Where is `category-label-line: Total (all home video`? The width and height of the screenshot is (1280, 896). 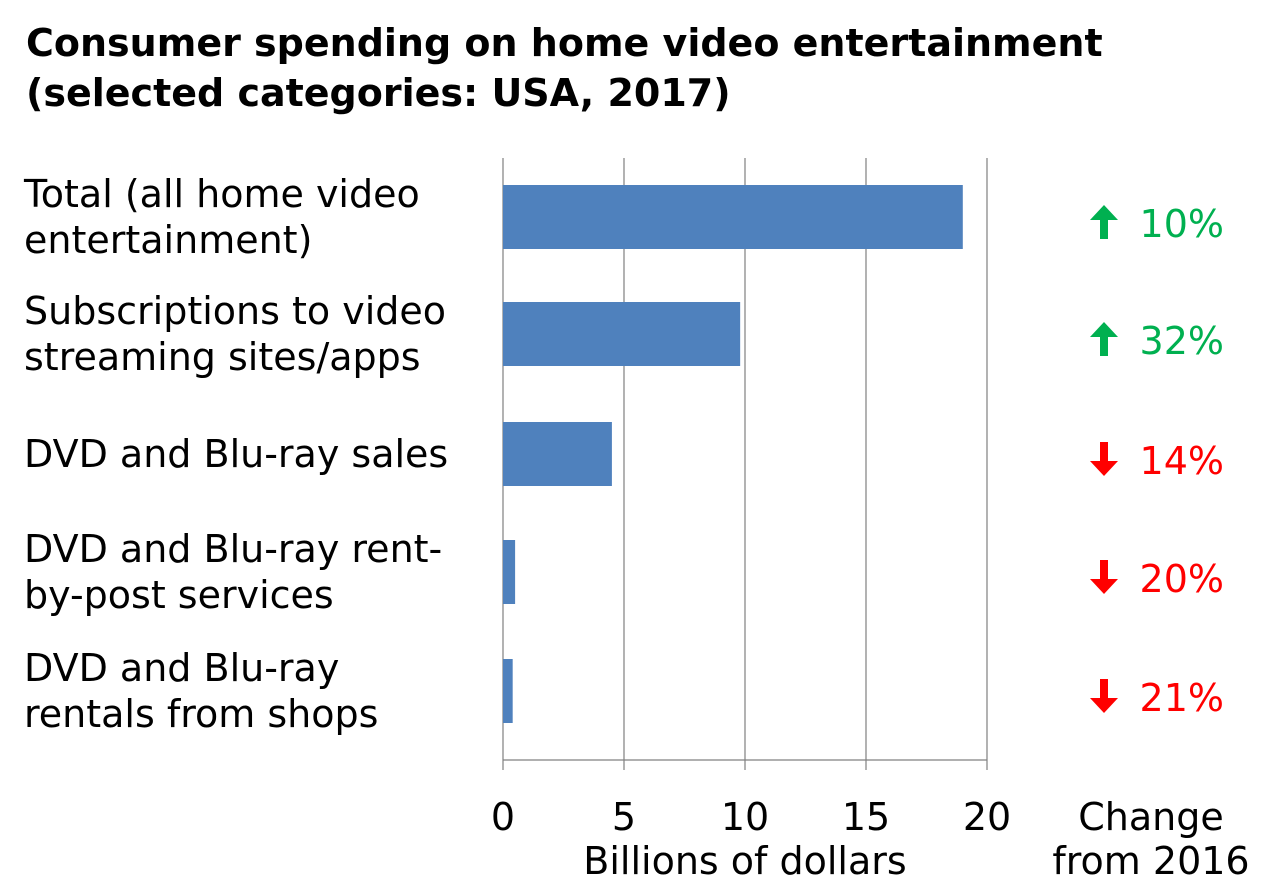
category-label-line: Total (all home video is located at coordinates (221, 194).